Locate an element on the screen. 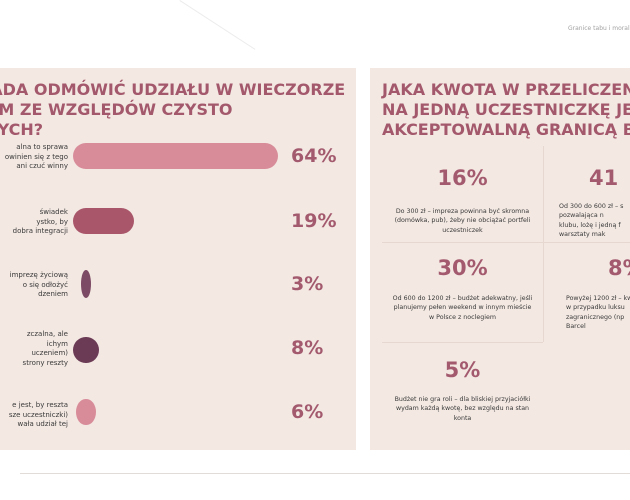  background-decor-line is located at coordinates (217, 25).